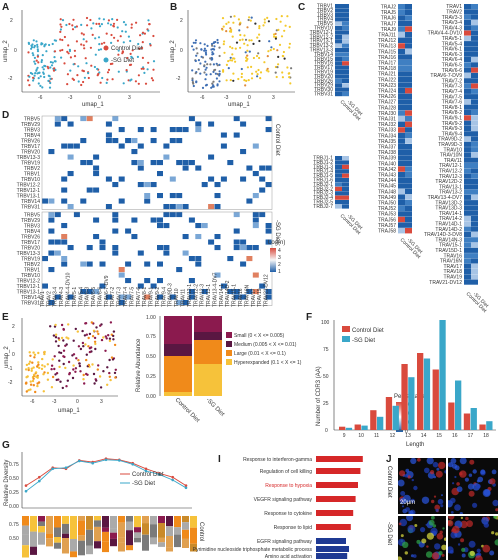  I want to click on panel-f-bars, so click(416, 375).